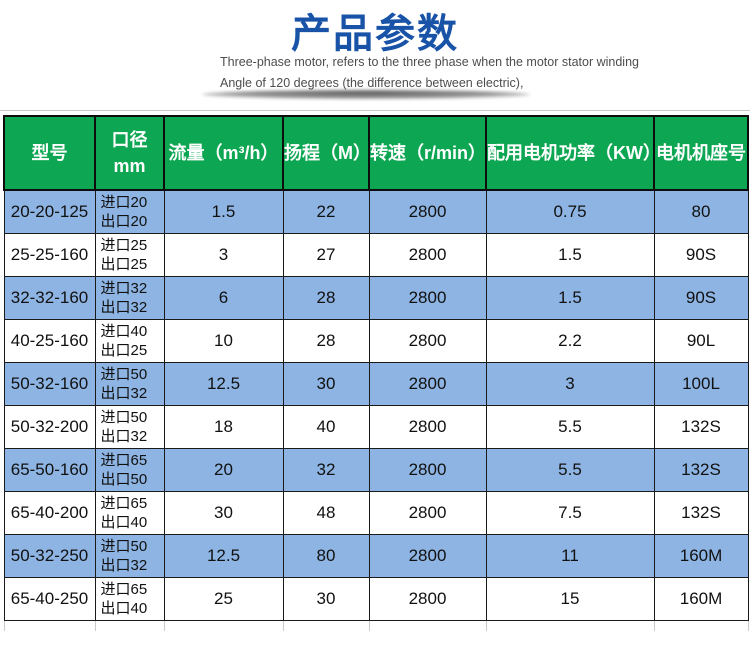 The image size is (750, 645). What do you see at coordinates (223, 341) in the screenshot?
I see `flow-cell: 10` at bounding box center [223, 341].